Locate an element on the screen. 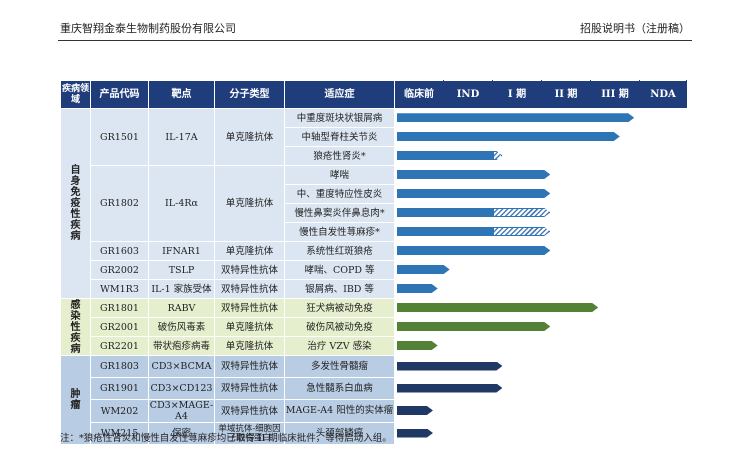  col-target: 靶点 is located at coordinates (181, 94).